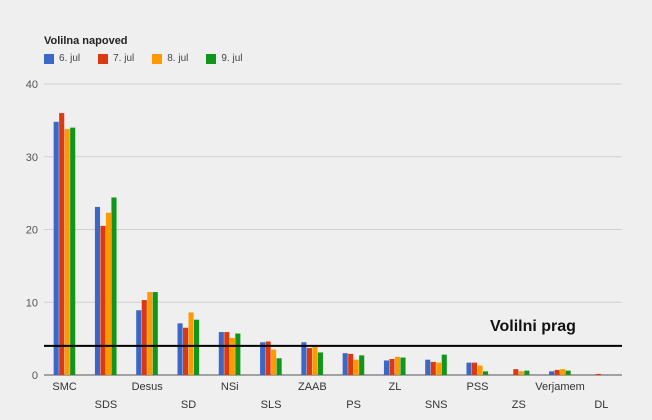 Image resolution: width=652 pixels, height=420 pixels. What do you see at coordinates (106, 405) in the screenshot?
I see `x-category-label: SDS` at bounding box center [106, 405].